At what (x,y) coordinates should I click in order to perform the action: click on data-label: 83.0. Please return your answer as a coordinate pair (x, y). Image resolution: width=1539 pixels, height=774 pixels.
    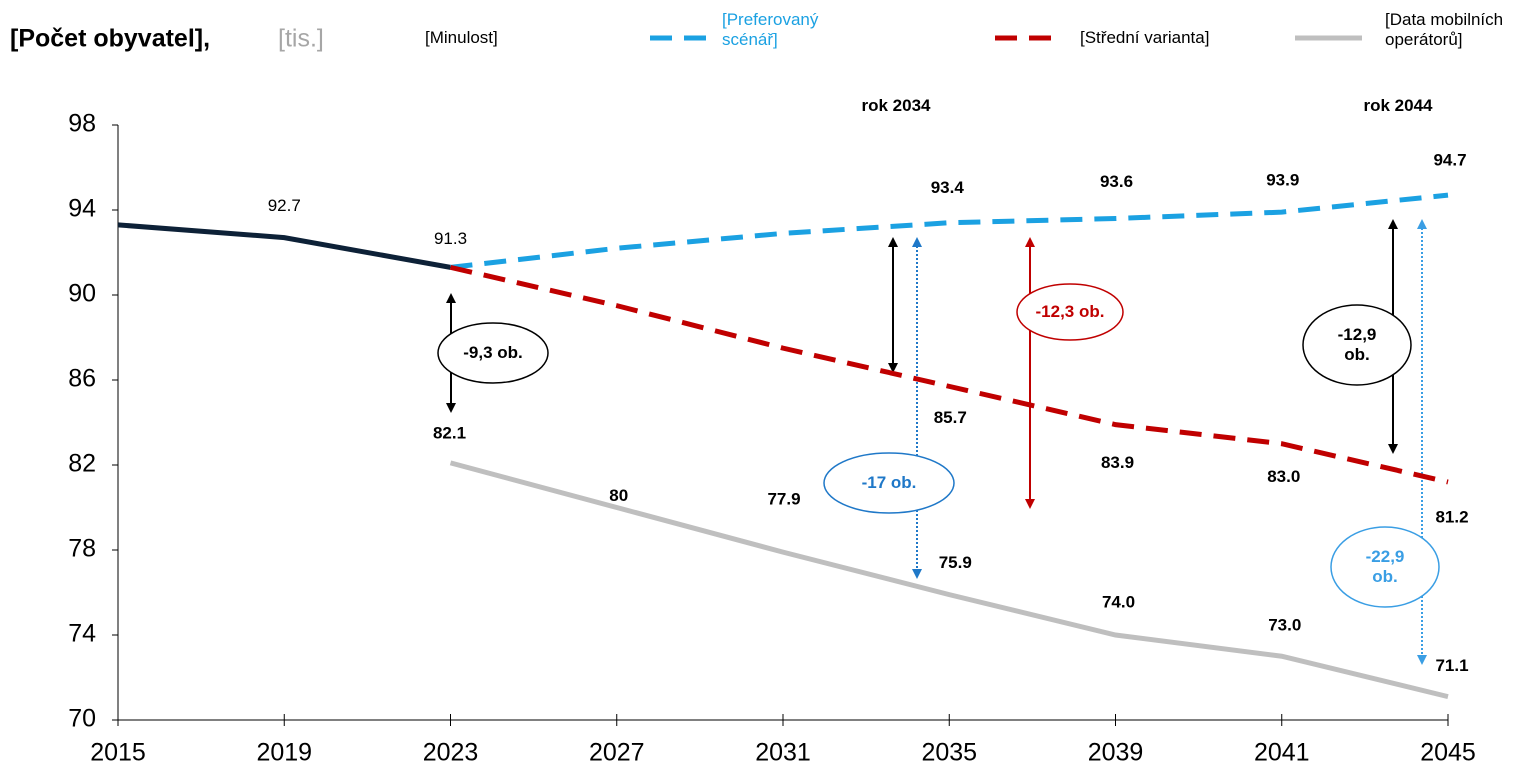
    Looking at the image, I should click on (1283, 476).